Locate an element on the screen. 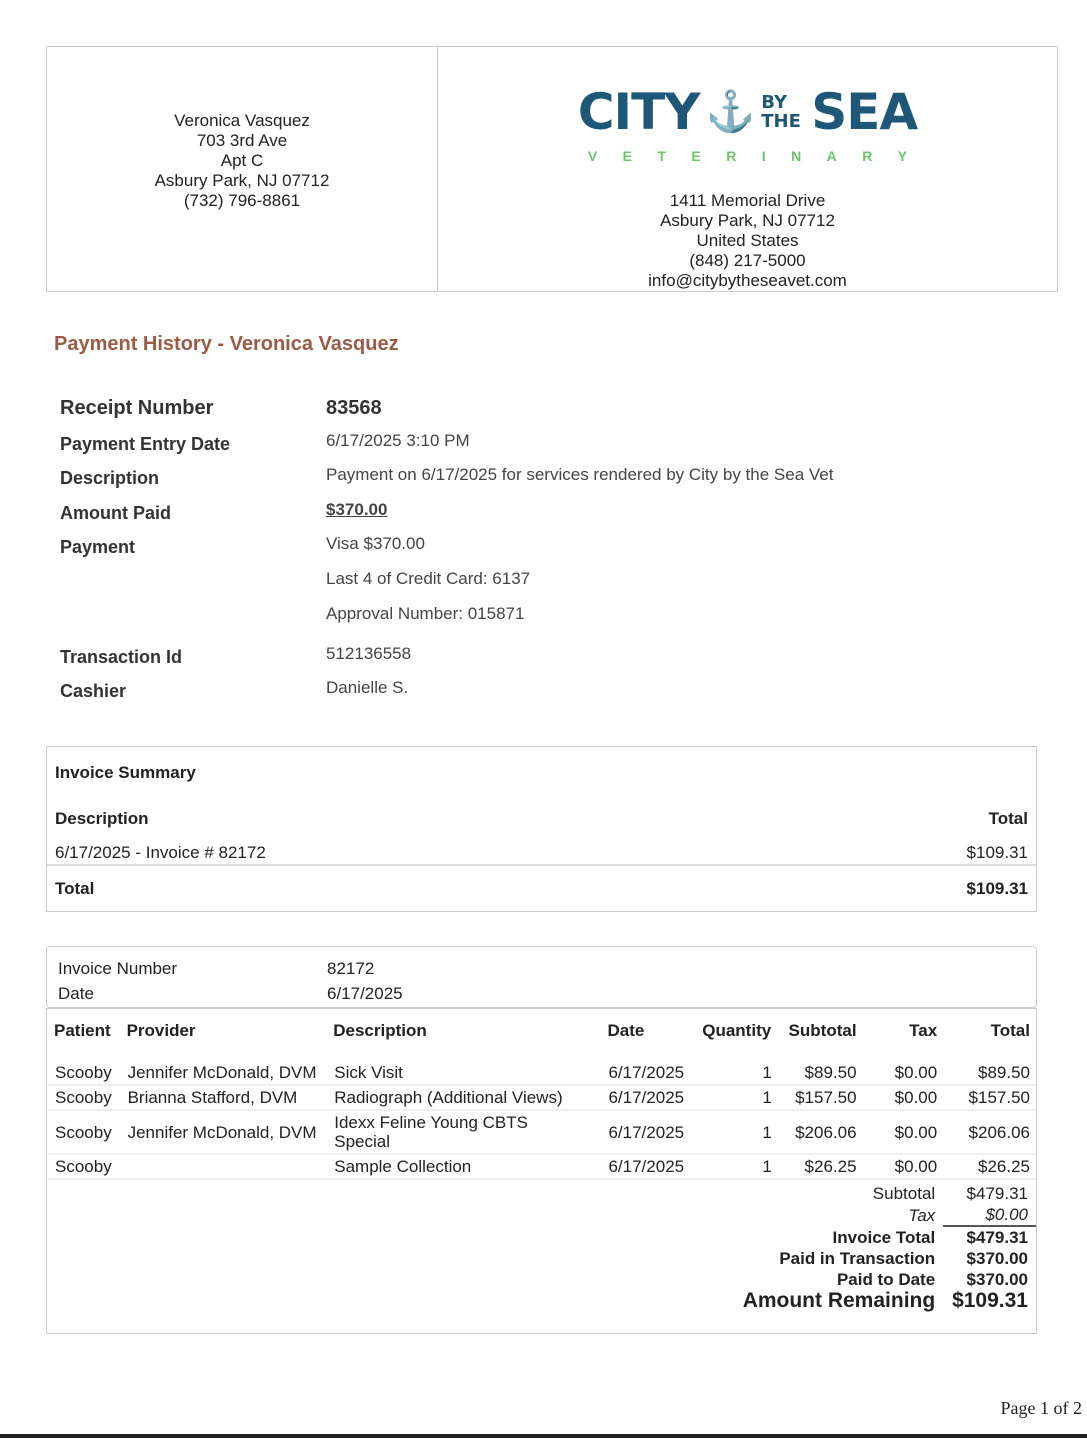  totals-row: Subtotal $479.31 is located at coordinates (541, 1191).